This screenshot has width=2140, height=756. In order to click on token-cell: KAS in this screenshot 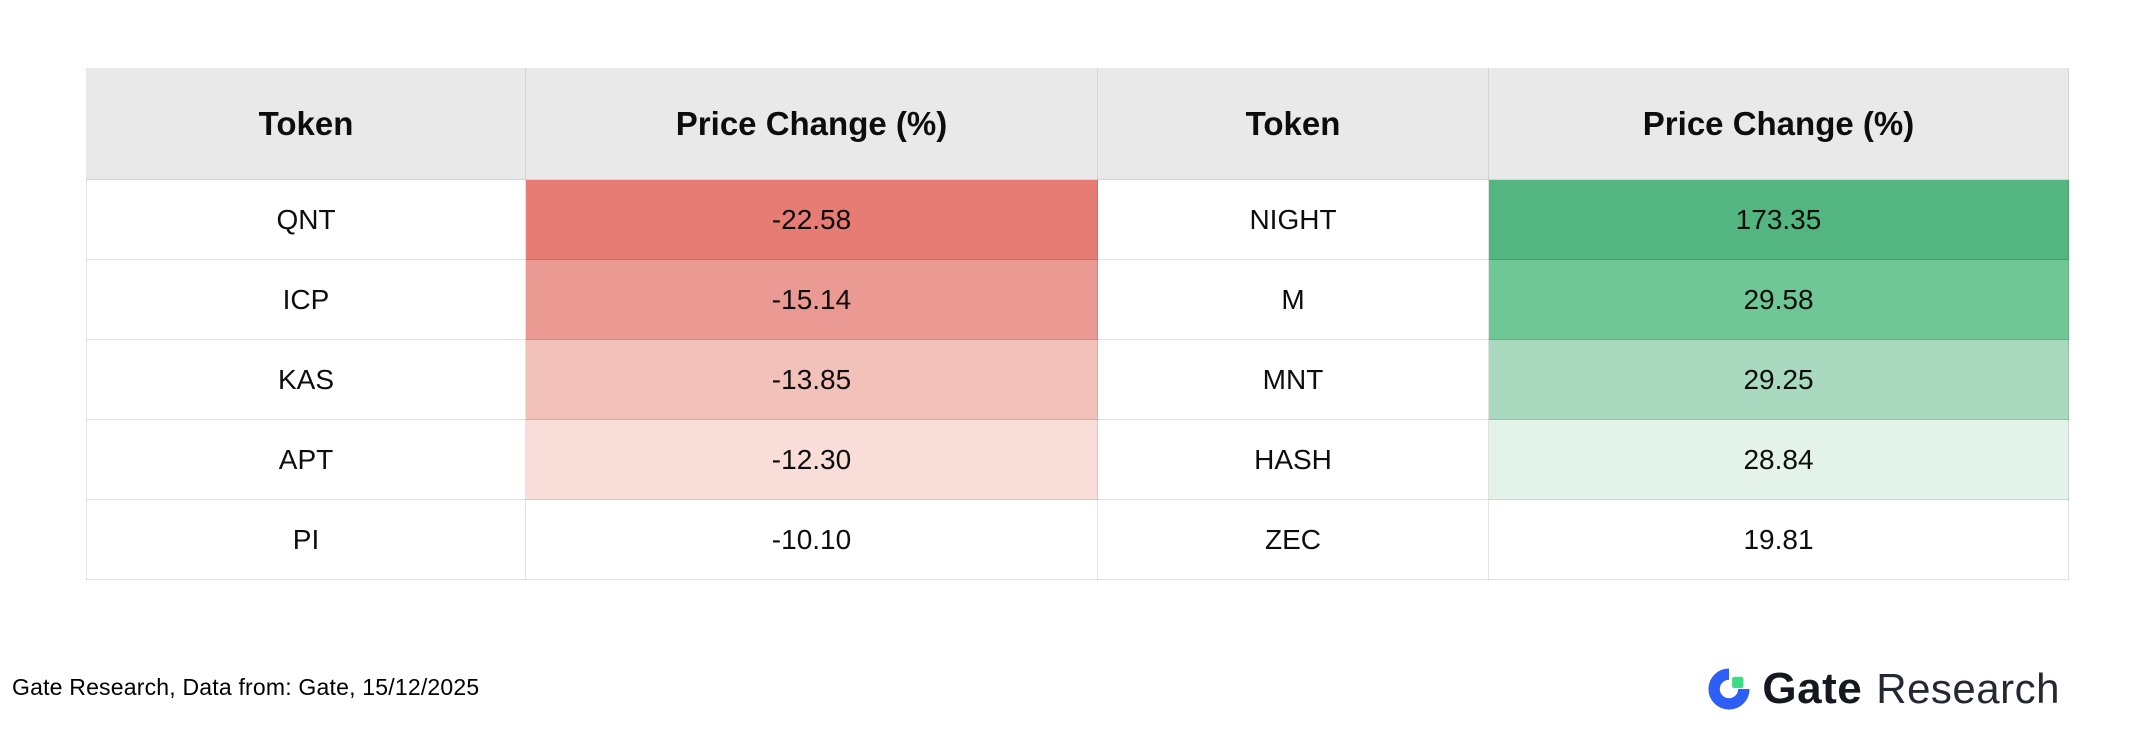, I will do `click(306, 379)`.